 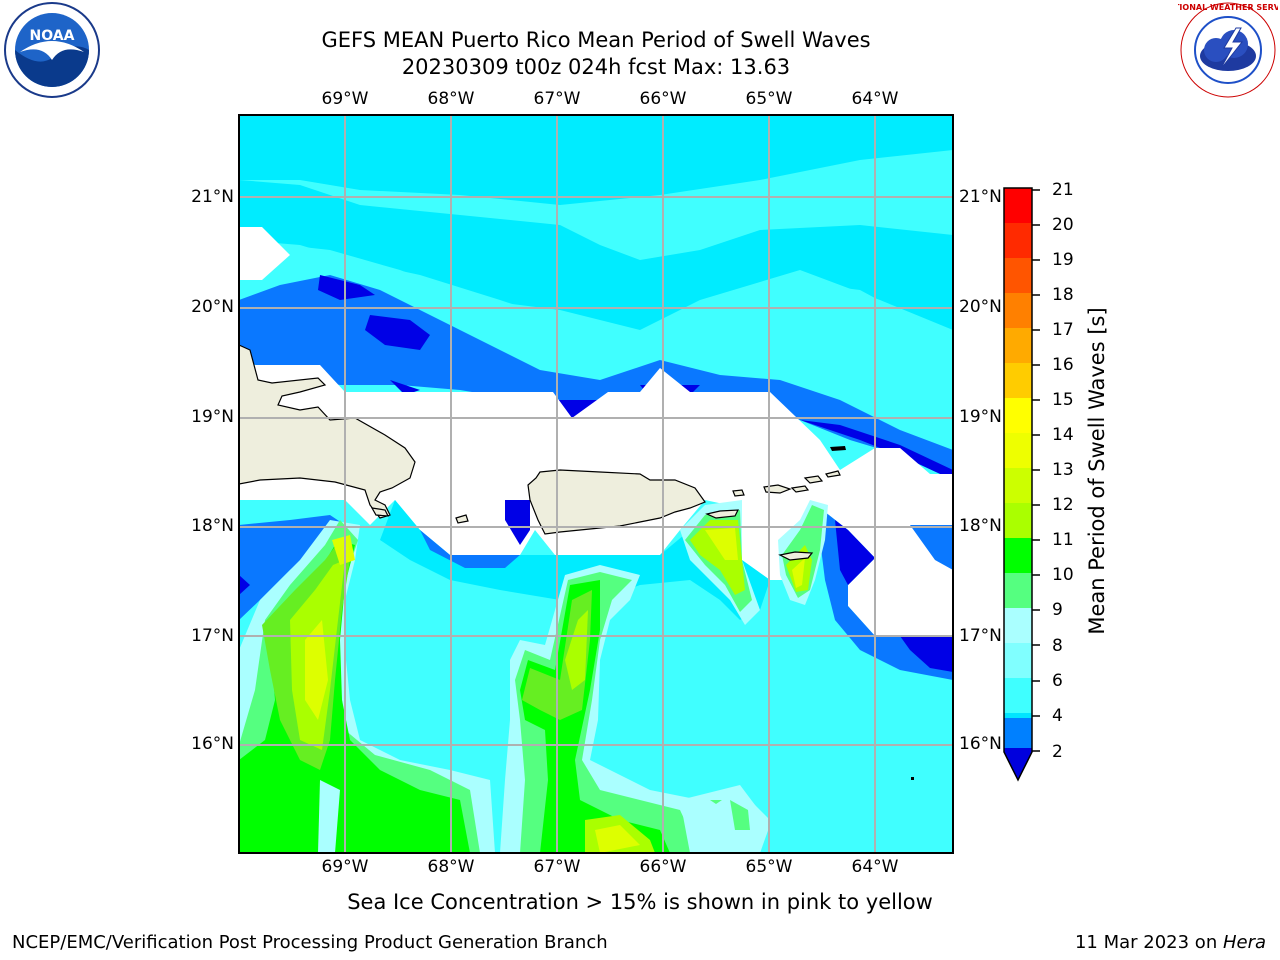 What do you see at coordinates (1063, 540) in the screenshot?
I see `colorbar-tick: 11` at bounding box center [1063, 540].